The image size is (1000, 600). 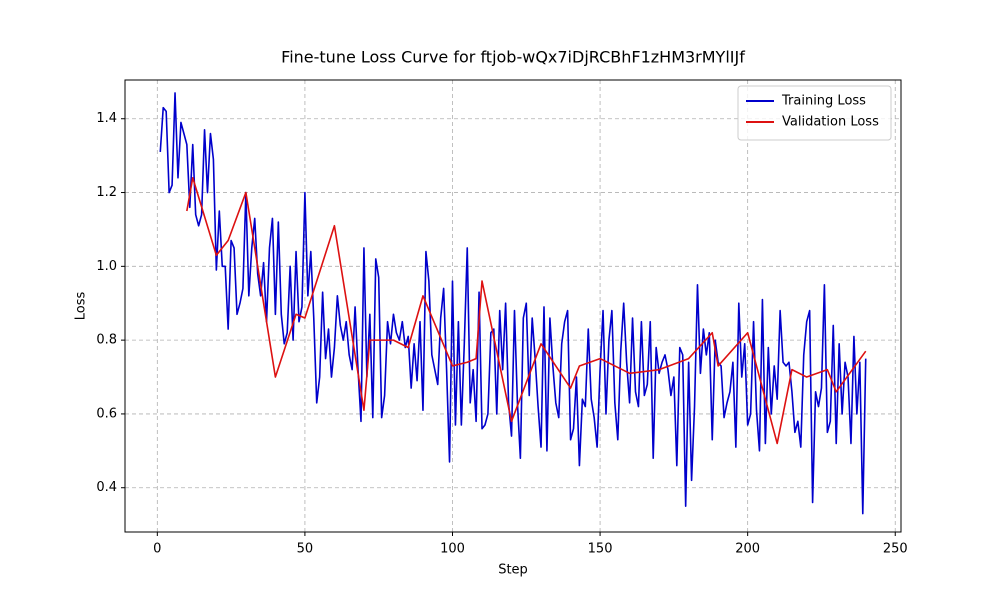 What do you see at coordinates (747, 549) in the screenshot?
I see `x-tick-label: 200` at bounding box center [747, 549].